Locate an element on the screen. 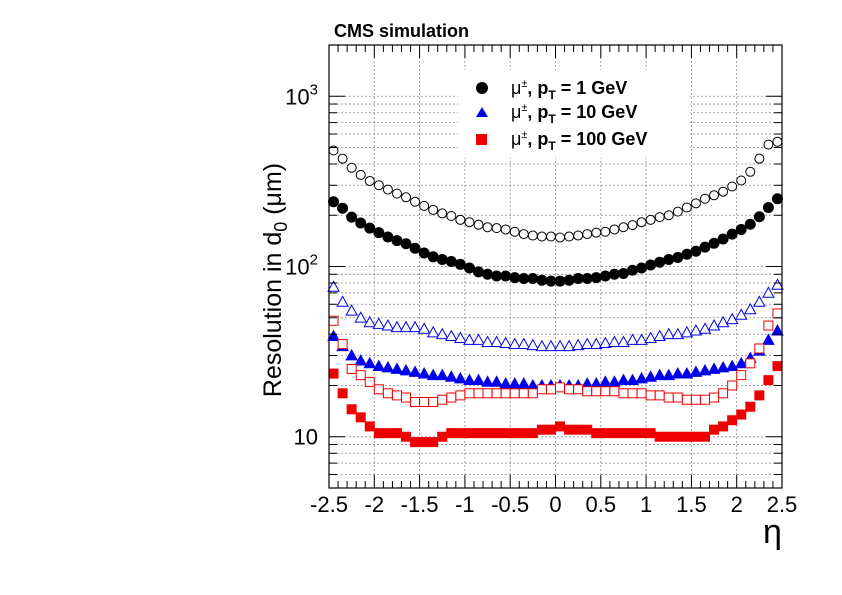  legend-marker-1gev is located at coordinates (482, 88).